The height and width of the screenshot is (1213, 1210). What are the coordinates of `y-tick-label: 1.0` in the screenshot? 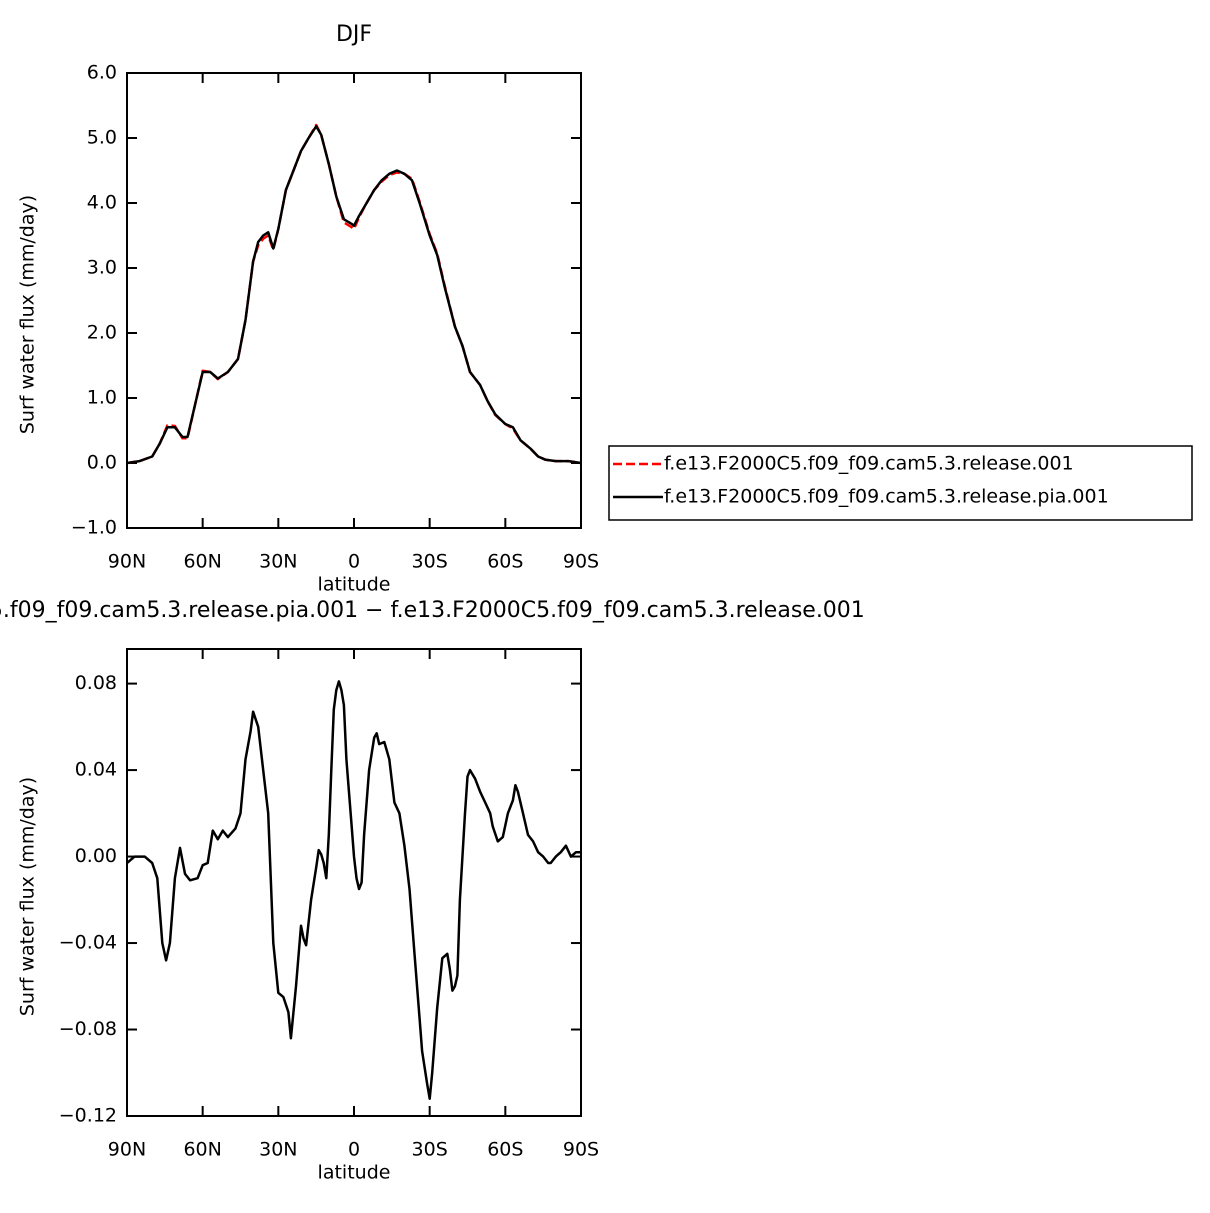 It's located at (102, 398).